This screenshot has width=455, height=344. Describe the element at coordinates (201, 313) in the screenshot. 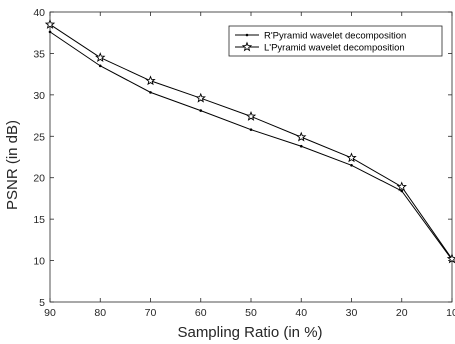

I see `x-tick-label: 60` at that location.